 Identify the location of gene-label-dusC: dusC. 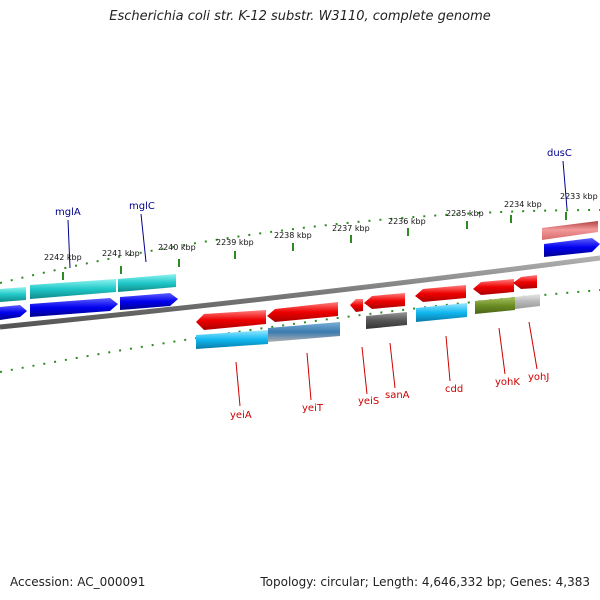
(559, 153).